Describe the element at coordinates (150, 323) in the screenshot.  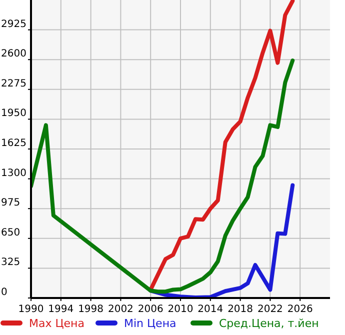
I see `legend-label: Min Цена` at that location.